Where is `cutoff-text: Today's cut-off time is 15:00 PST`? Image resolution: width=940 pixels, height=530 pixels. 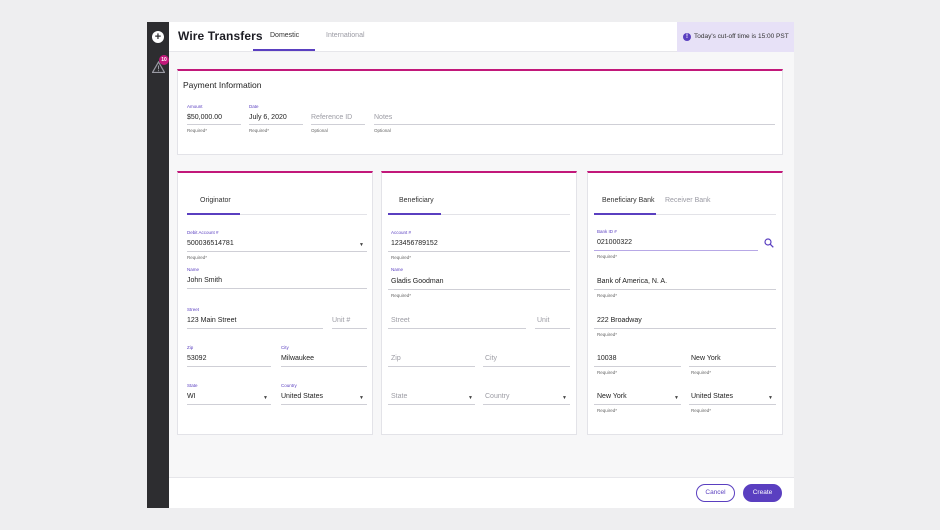
cutoff-text: Today's cut-off time is 15:00 PST is located at coordinates (741, 36).